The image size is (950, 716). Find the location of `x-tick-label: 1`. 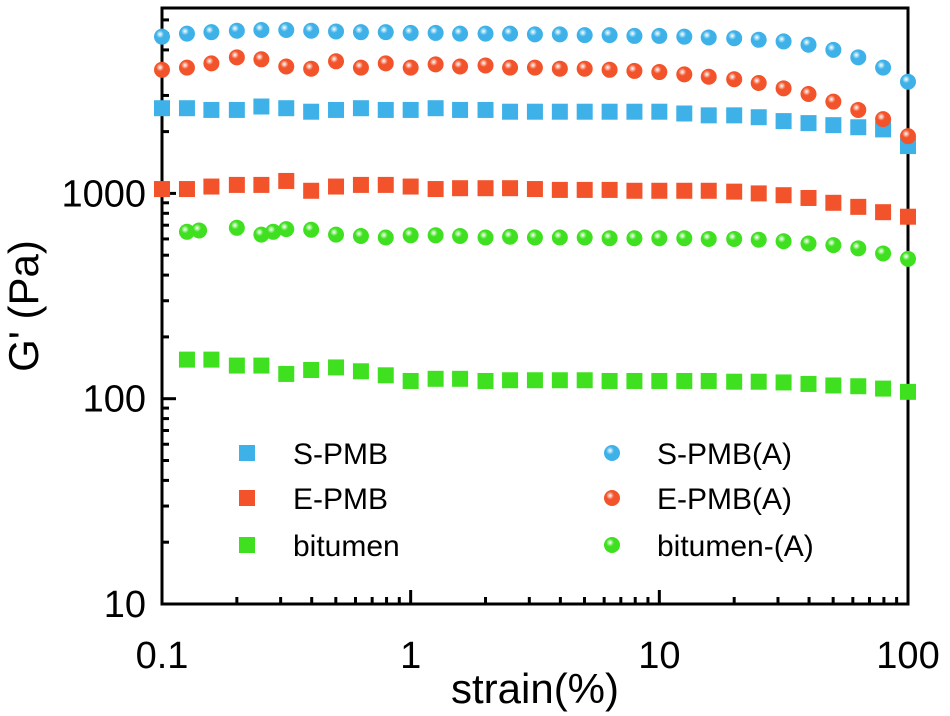

x-tick-label: 1 is located at coordinates (410, 656).